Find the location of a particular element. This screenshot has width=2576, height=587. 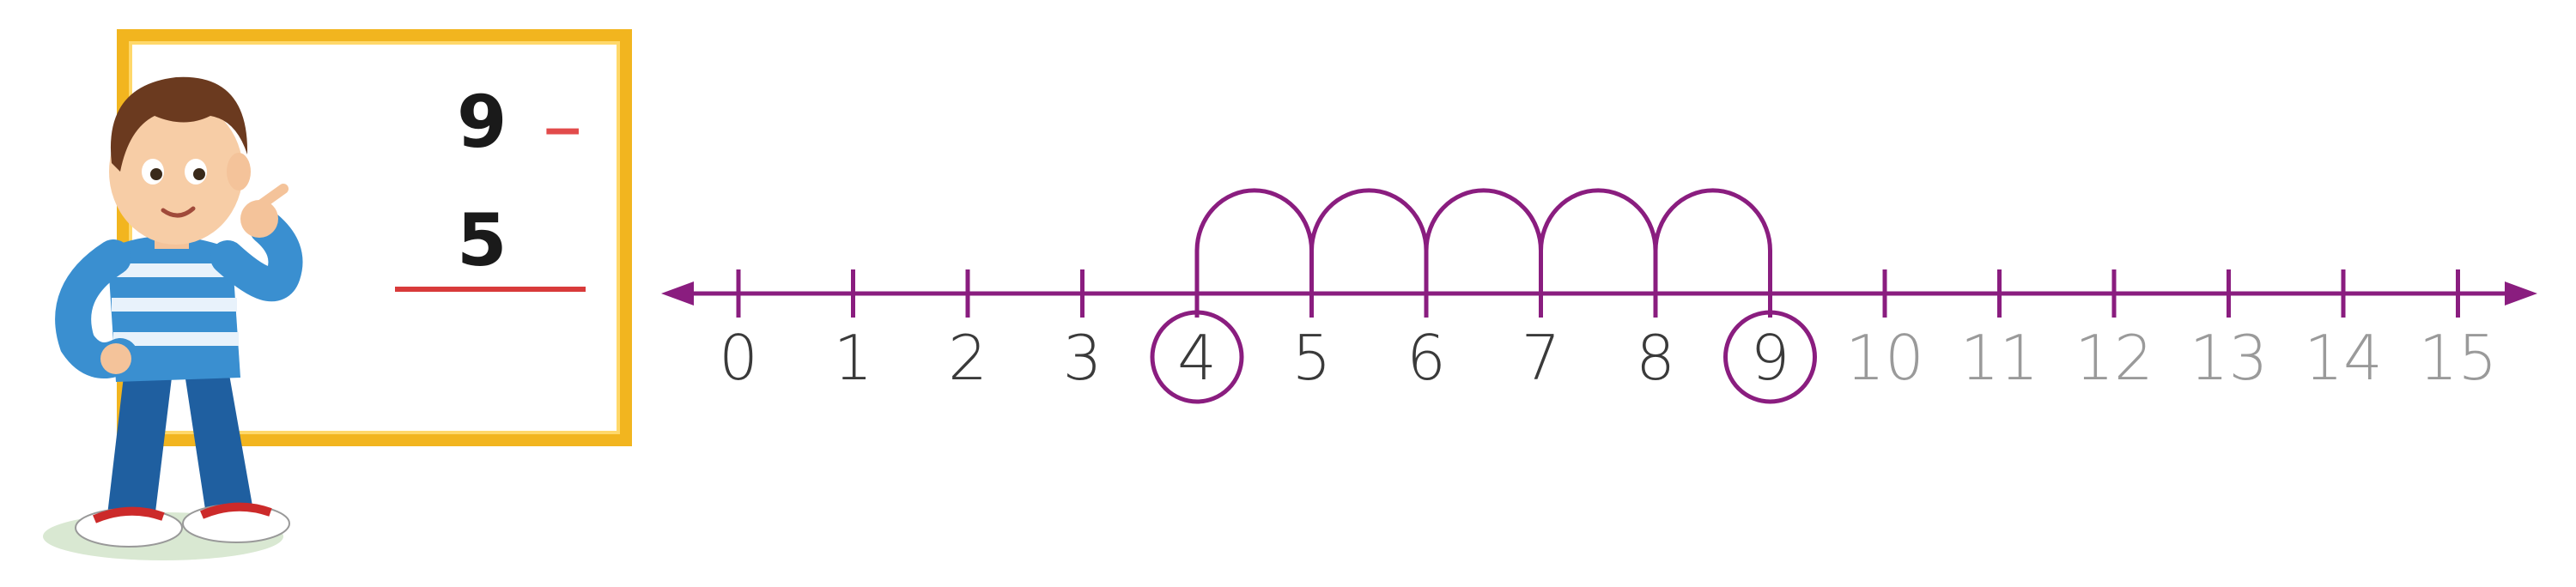

boy-hair is located at coordinates (179, 124).